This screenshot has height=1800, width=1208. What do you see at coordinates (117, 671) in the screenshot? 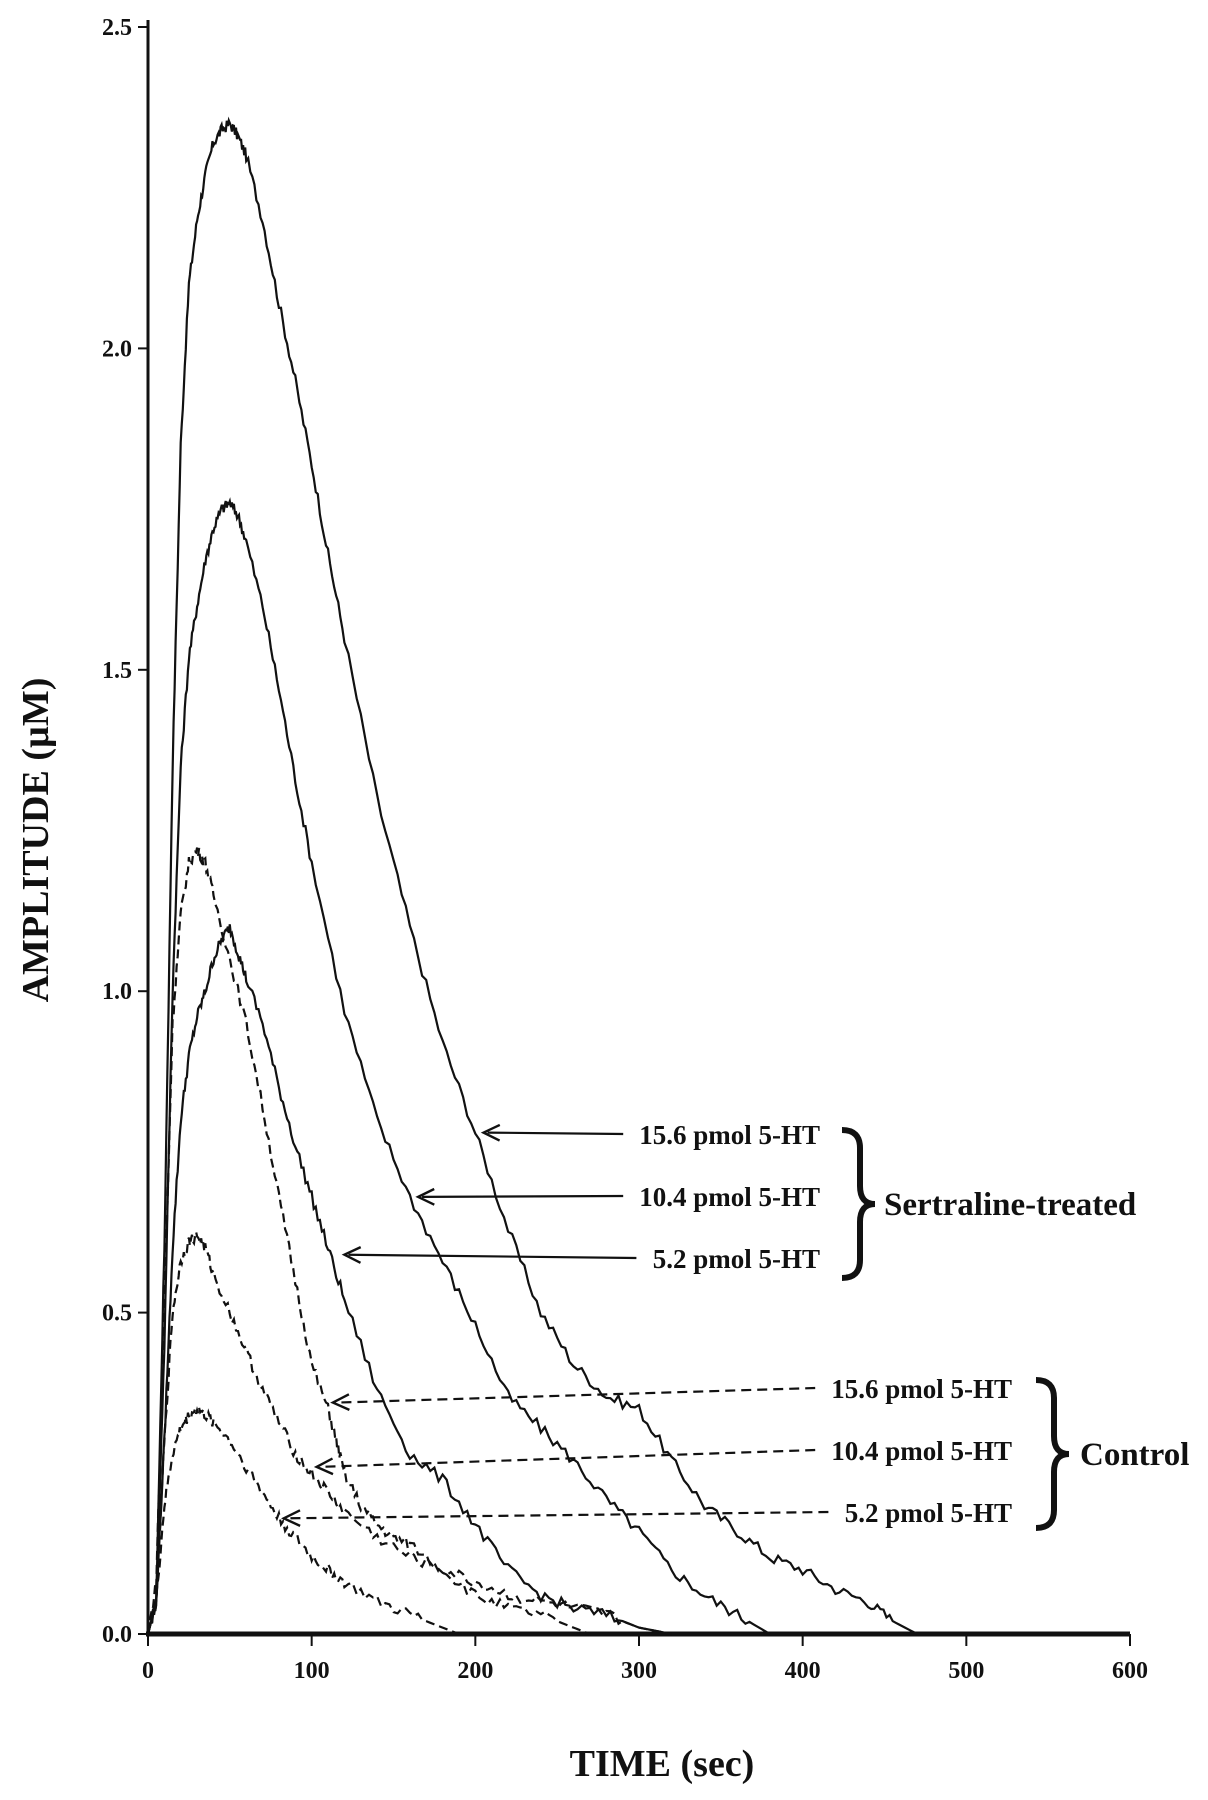
I see `y-tick-label: 1.5` at bounding box center [117, 671].